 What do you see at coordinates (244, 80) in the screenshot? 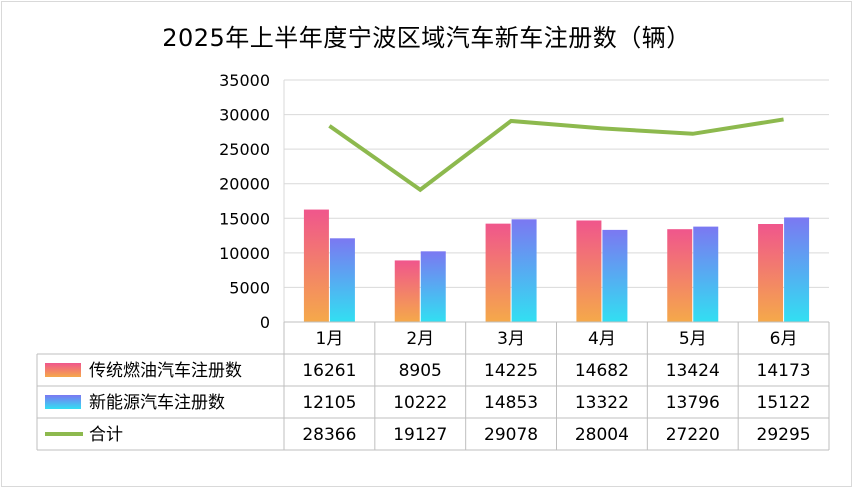
I see `y-tick-label: 35000` at bounding box center [244, 80].